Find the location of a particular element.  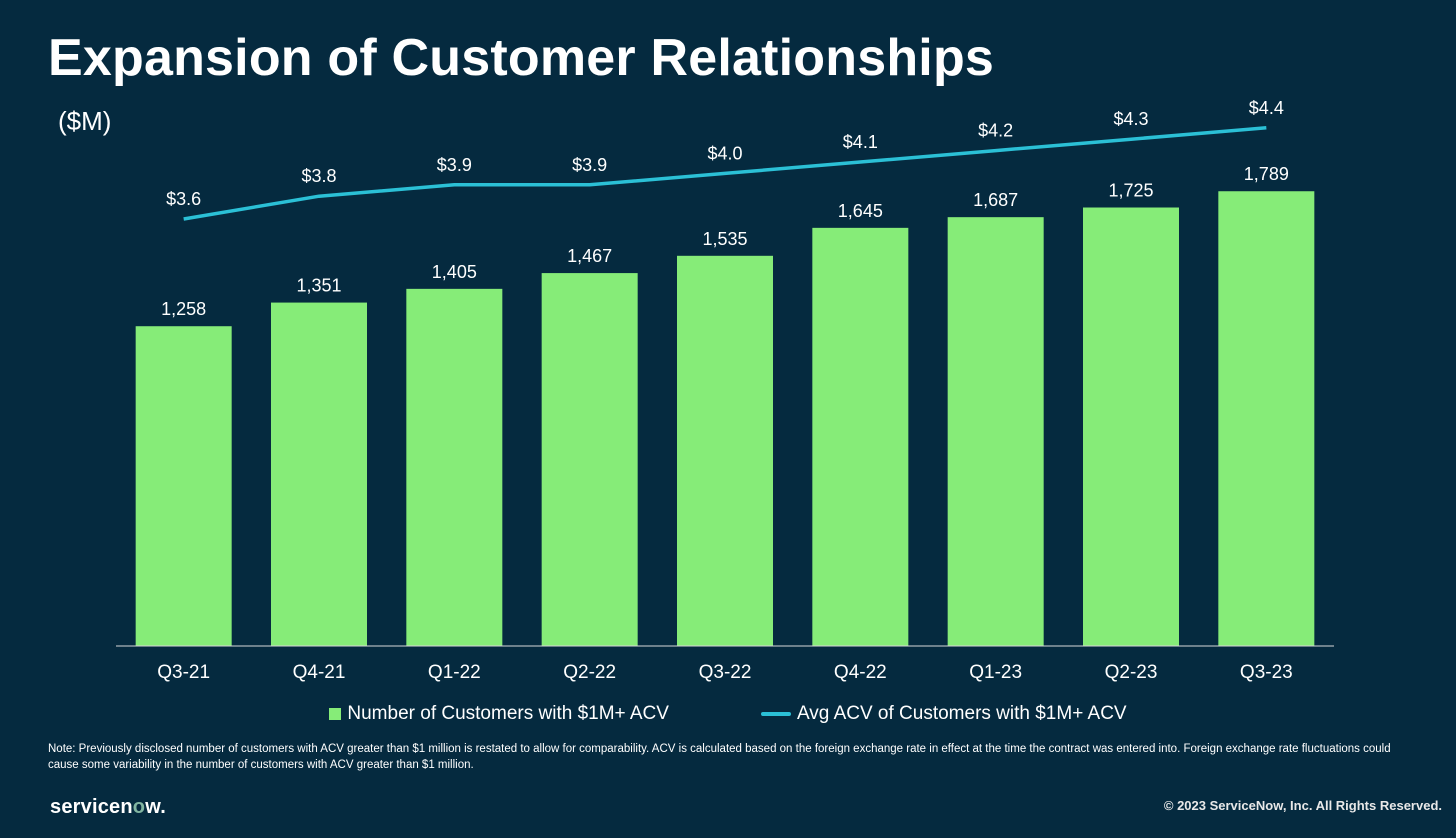

x-tick-label: Q3-22 is located at coordinates (725, 672).